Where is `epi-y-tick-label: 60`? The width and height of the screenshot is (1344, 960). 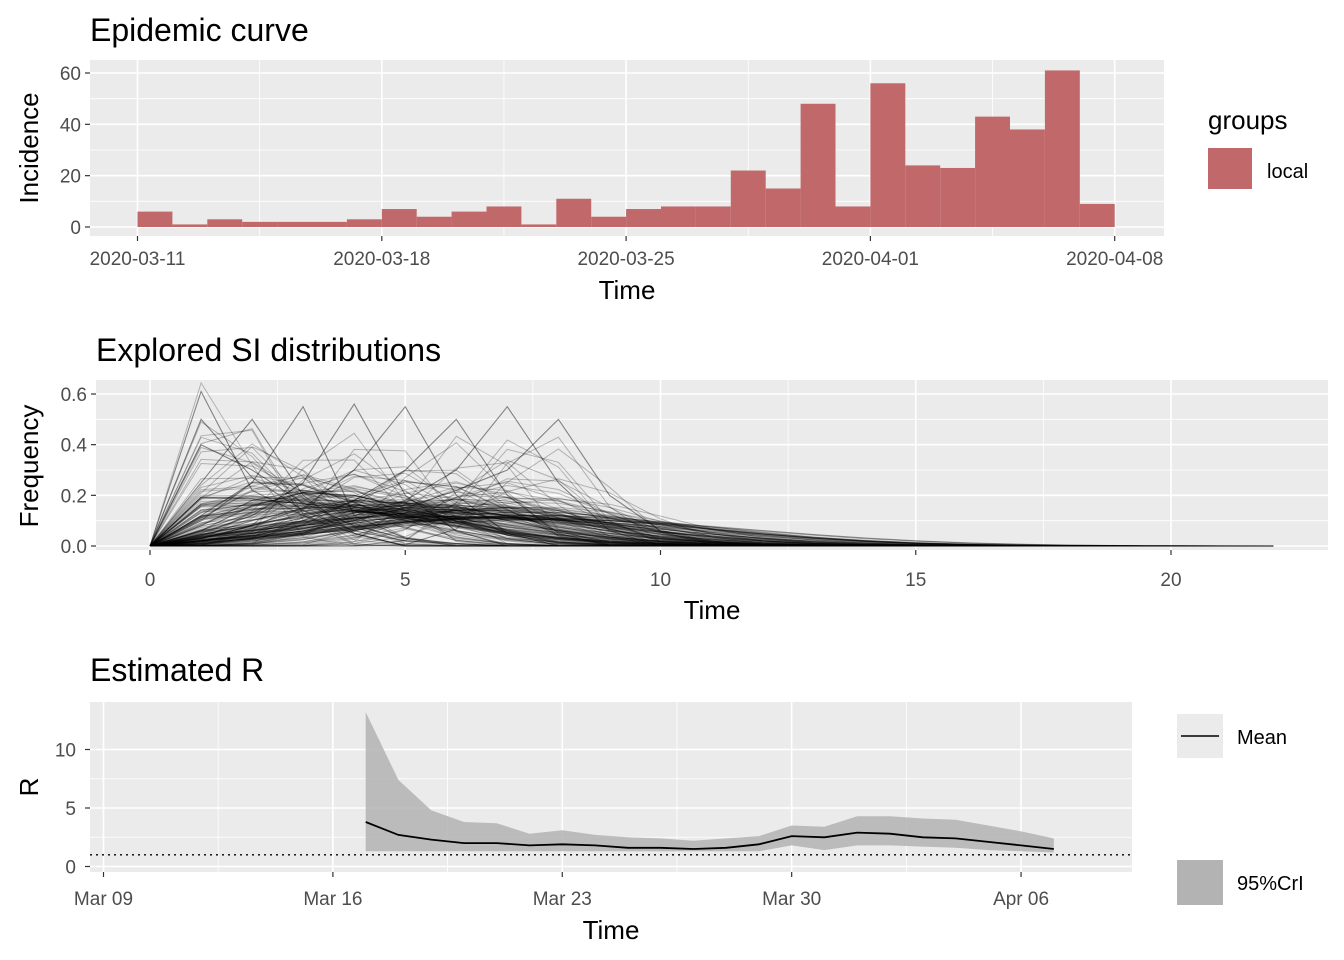 epi-y-tick-label: 60 is located at coordinates (70, 74).